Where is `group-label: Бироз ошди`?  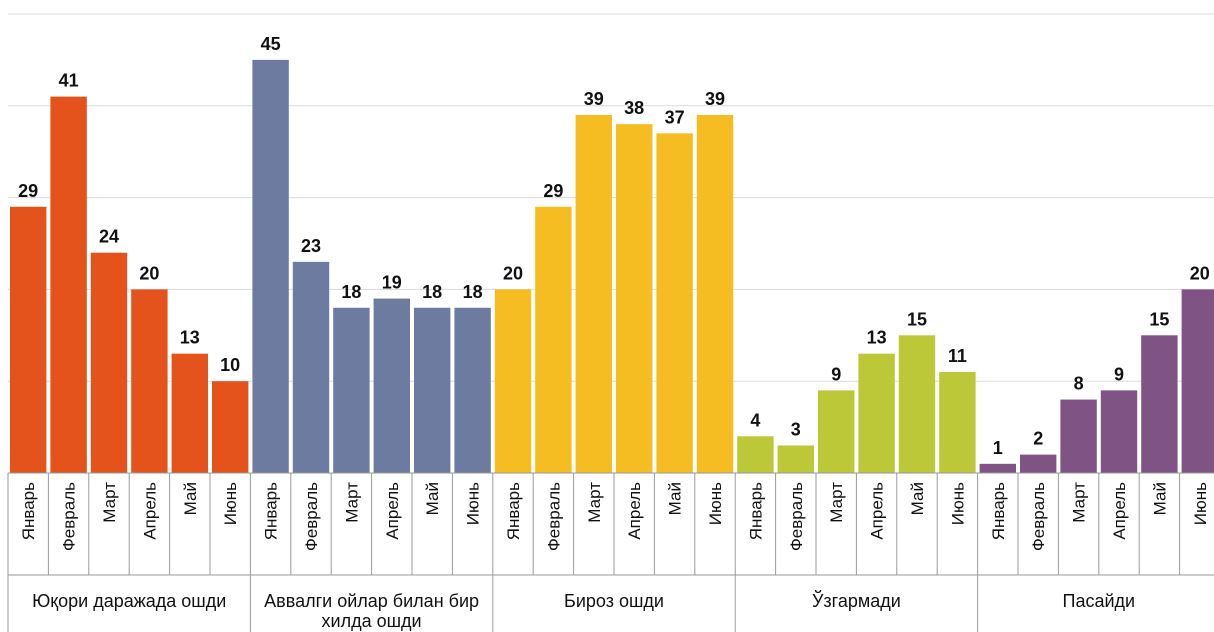
group-label: Бироз ошди is located at coordinates (614, 601).